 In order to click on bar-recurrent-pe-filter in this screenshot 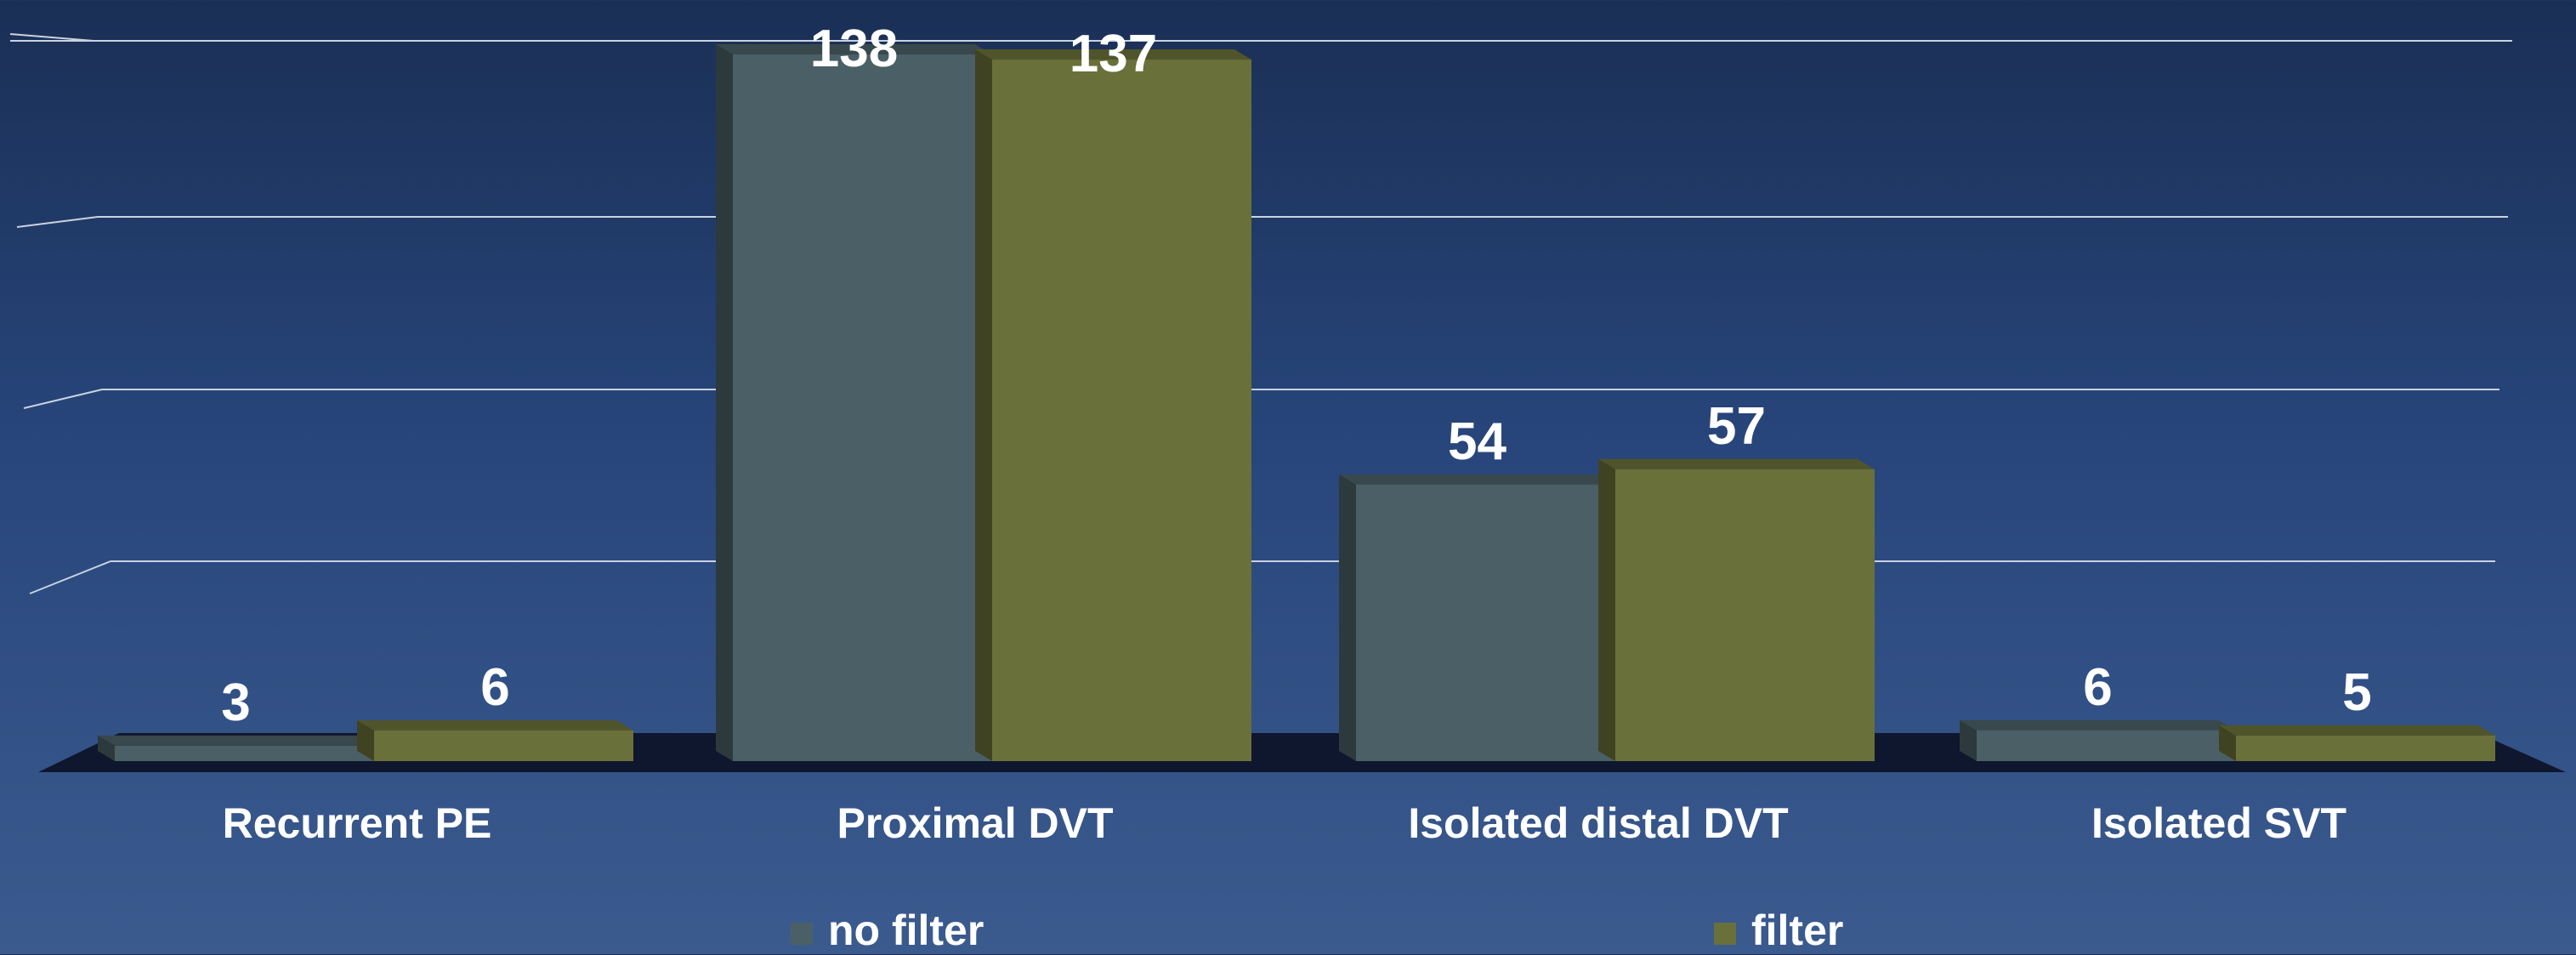, I will do `click(495, 740)`.